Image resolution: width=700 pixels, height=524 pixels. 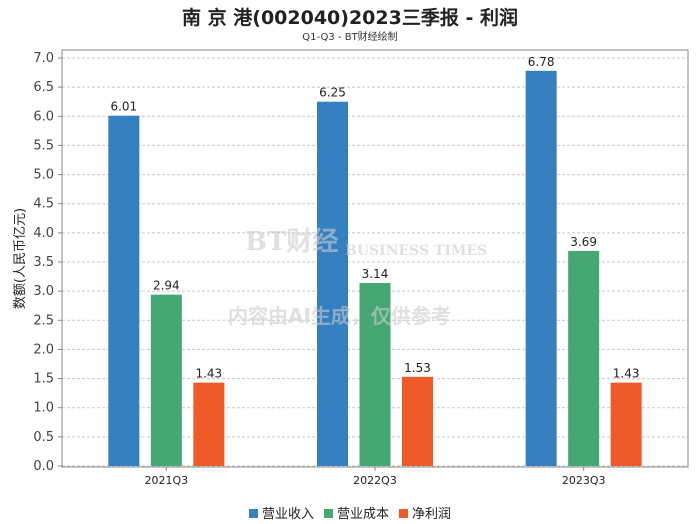 What do you see at coordinates (166, 286) in the screenshot?
I see `data-label: 2.94` at bounding box center [166, 286].